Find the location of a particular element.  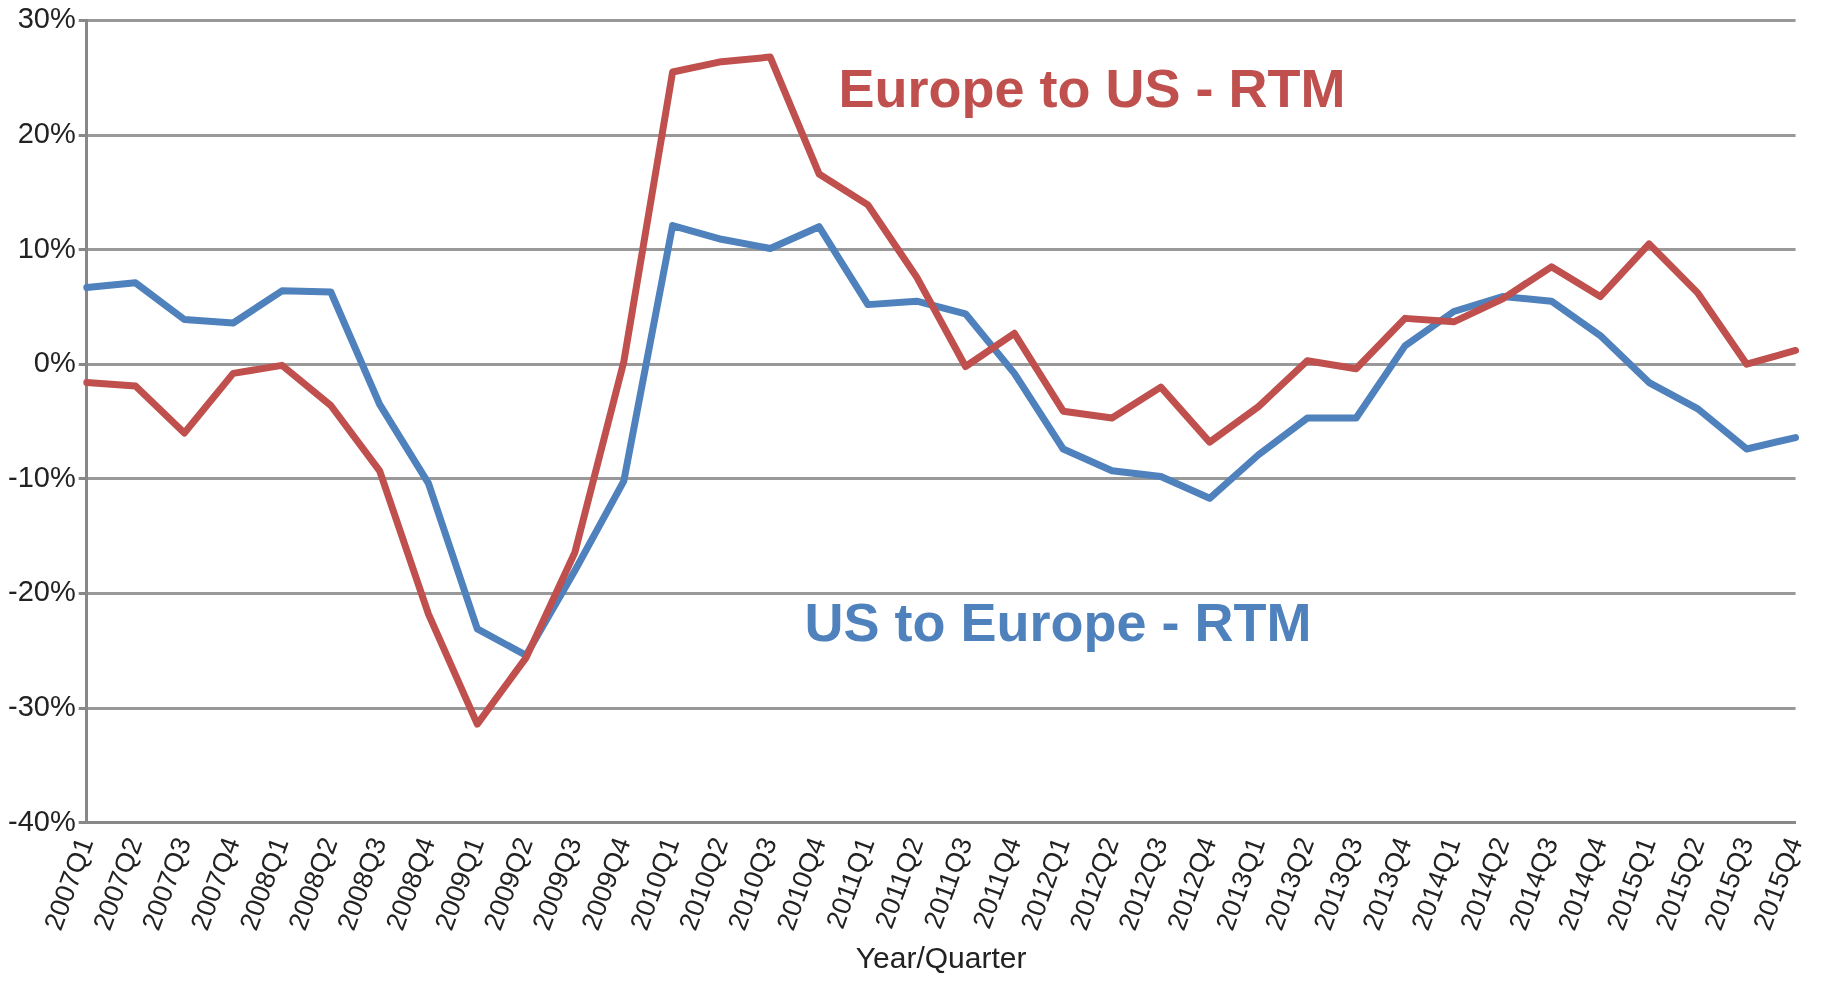

y-tick-label: 0% is located at coordinates (54, 362).